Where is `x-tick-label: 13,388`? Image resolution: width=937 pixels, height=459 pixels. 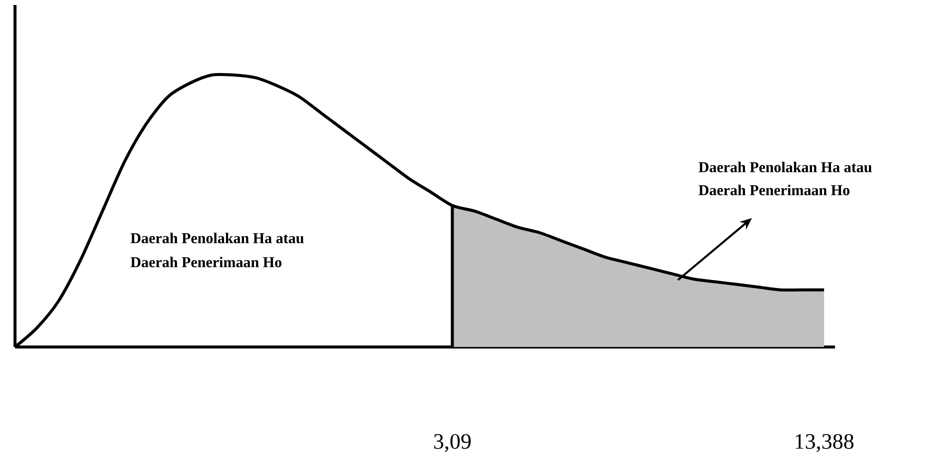 x-tick-label: 13,388 is located at coordinates (825, 443).